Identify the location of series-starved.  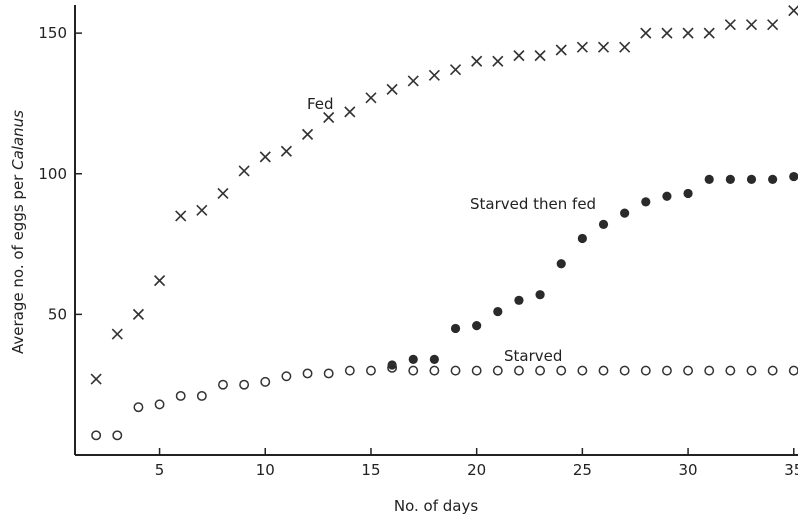
(444, 401).